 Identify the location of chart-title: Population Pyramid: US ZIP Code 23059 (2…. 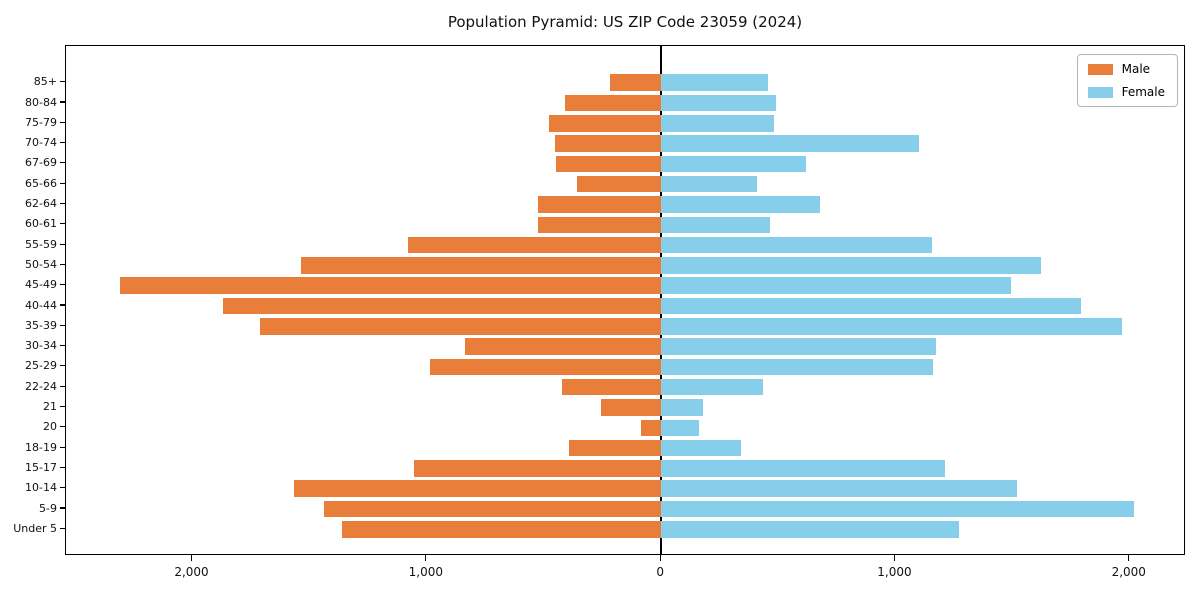
(625, 22).